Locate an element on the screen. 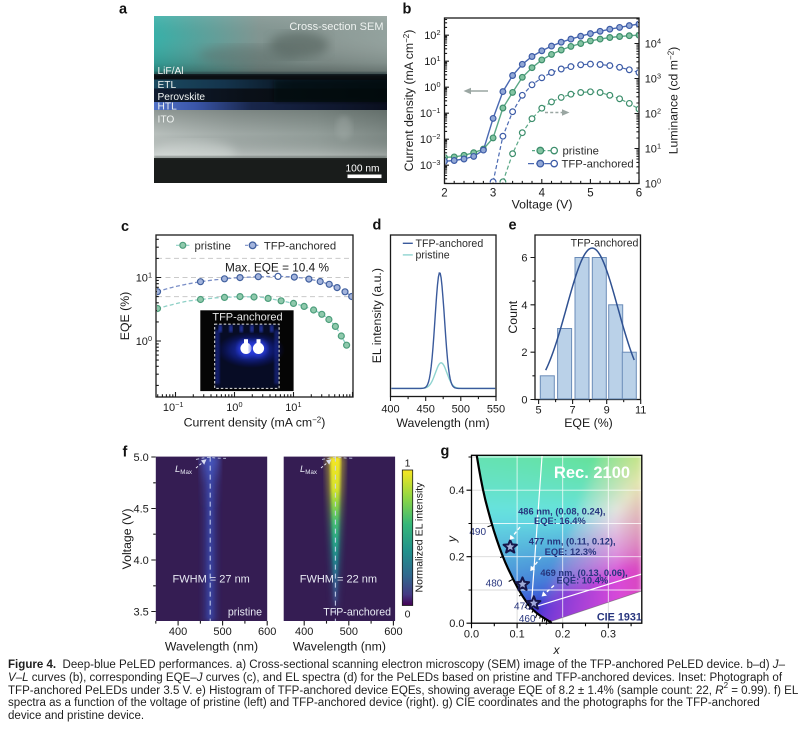 This screenshot has height=740, width=799. svg-text: g is located at coordinates (445, 452).